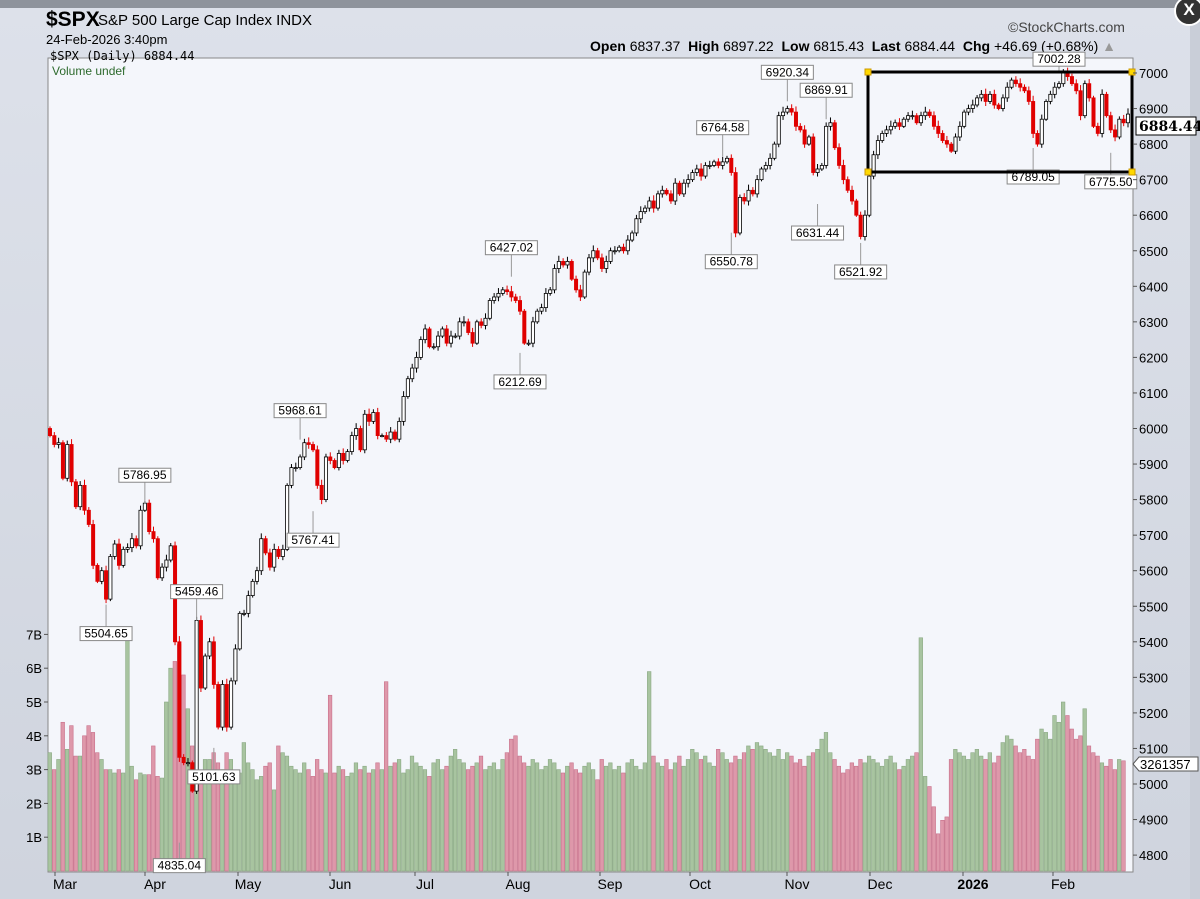  What do you see at coordinates (1153, 393) in the screenshot?
I see `y-tick-label: 6100` at bounding box center [1153, 393].